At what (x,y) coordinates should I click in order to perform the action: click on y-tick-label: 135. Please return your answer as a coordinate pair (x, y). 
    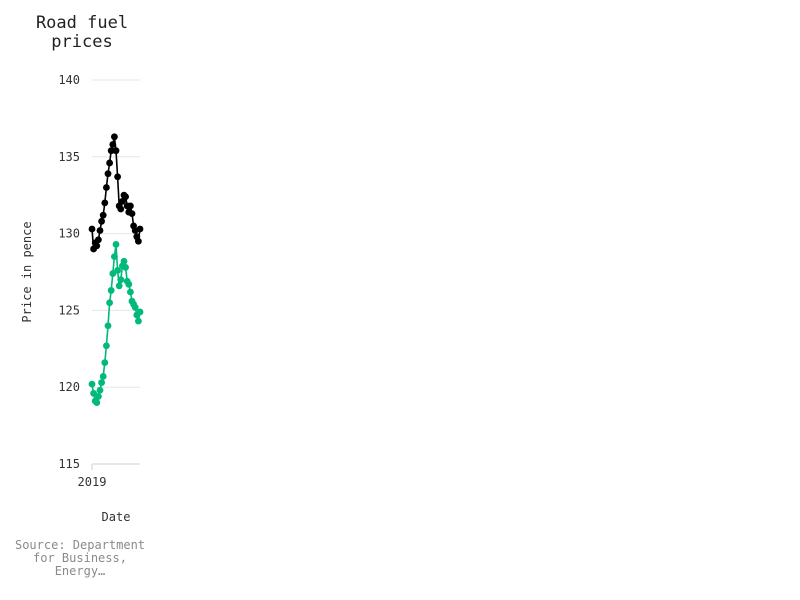
    Looking at the image, I should click on (69, 157).